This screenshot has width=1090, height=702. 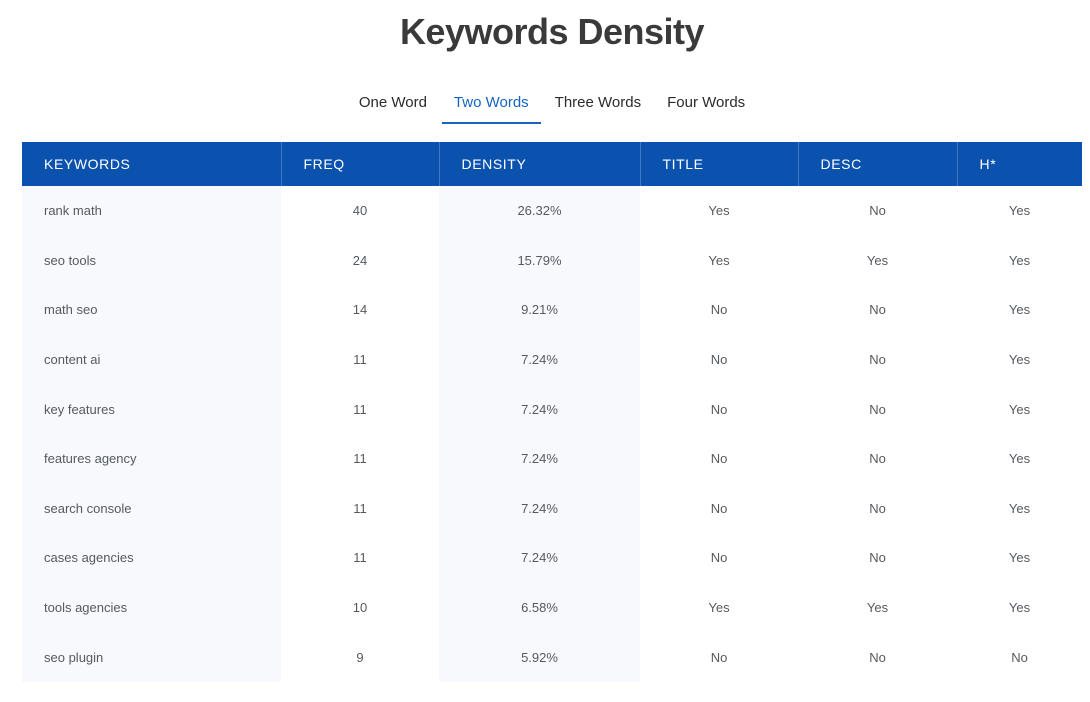 I want to click on cell-density: 5.92%, so click(x=539, y=657).